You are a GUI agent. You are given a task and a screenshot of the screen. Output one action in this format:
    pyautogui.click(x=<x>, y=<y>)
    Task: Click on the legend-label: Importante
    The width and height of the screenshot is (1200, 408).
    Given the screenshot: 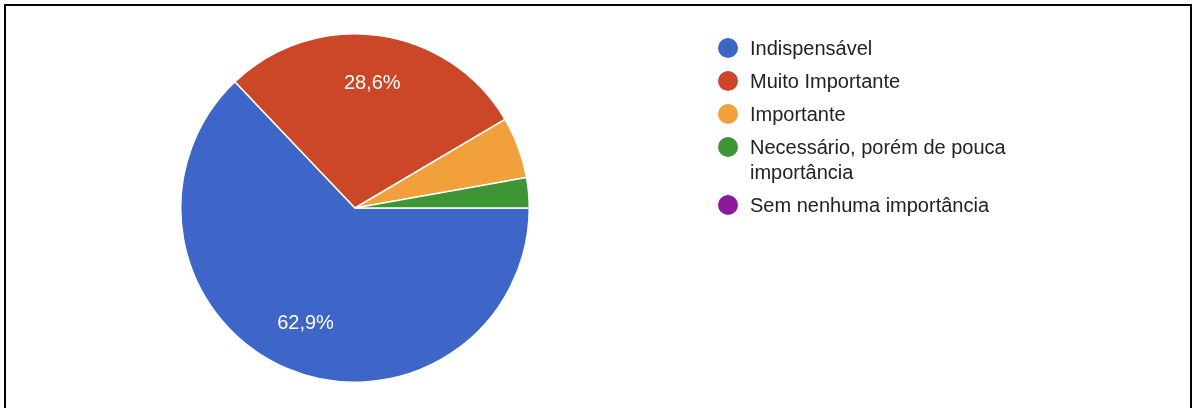 What is the action you would take?
    pyautogui.click(x=798, y=114)
    